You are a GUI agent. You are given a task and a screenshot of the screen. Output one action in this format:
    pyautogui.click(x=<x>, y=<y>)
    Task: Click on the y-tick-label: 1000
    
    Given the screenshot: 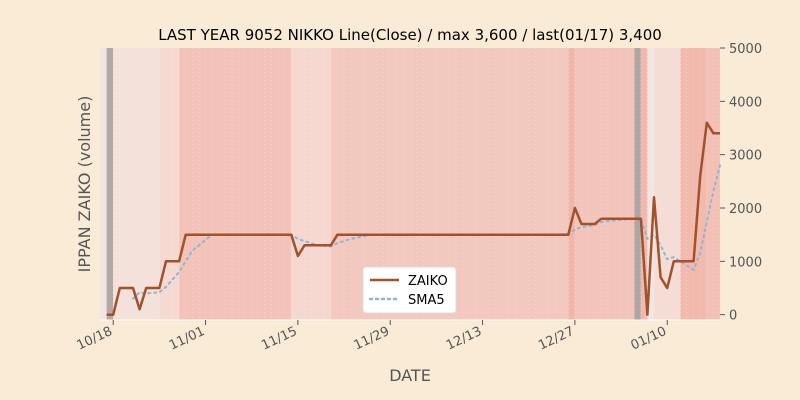 What is the action you would take?
    pyautogui.click(x=745, y=262)
    